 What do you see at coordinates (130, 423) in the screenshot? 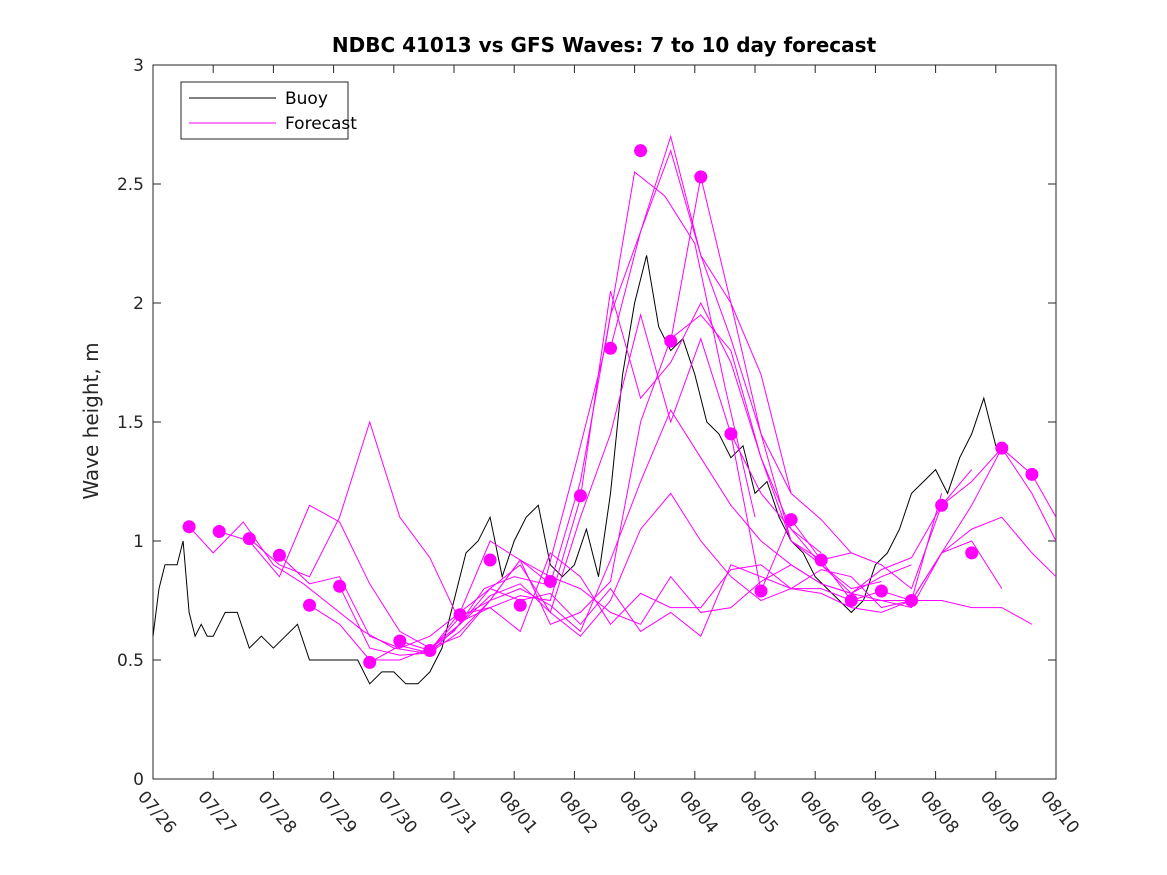
I see `y-tick-label: 1.5` at bounding box center [130, 423].